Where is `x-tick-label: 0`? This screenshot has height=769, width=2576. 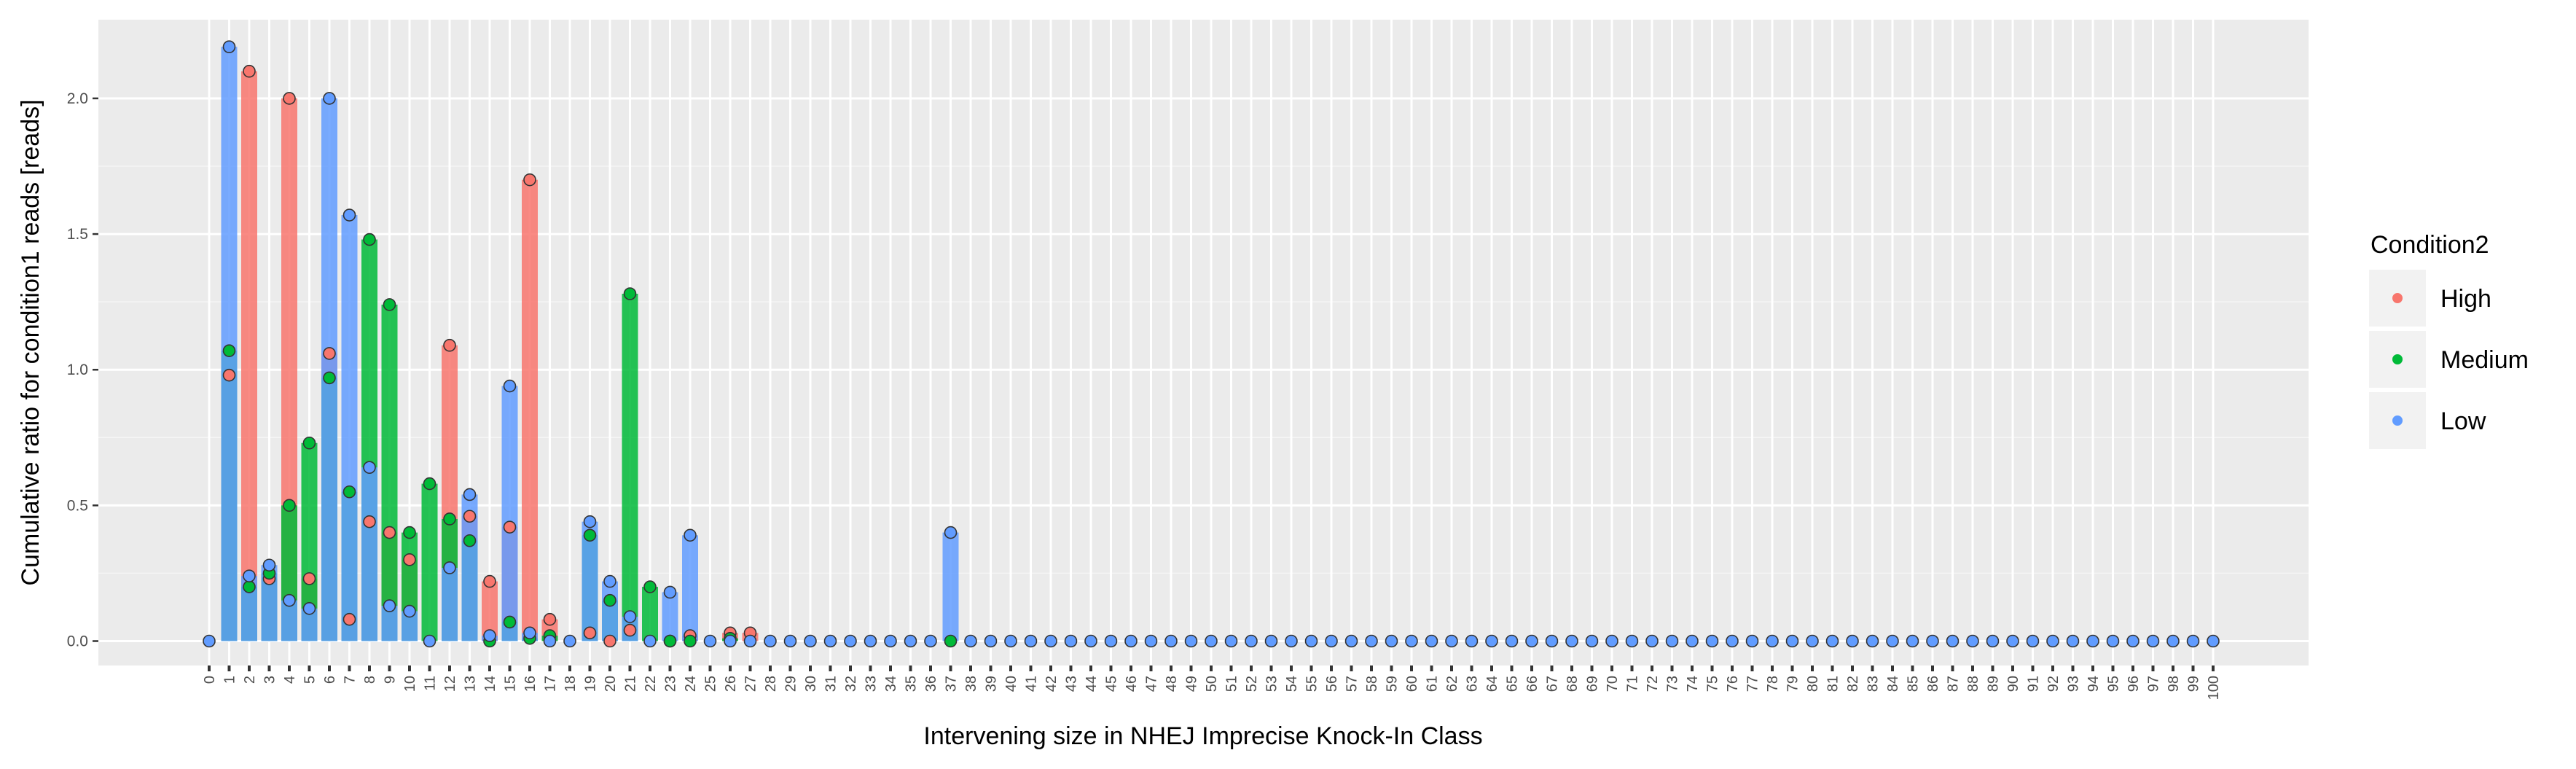
x-tick-label: 0 is located at coordinates (210, 680).